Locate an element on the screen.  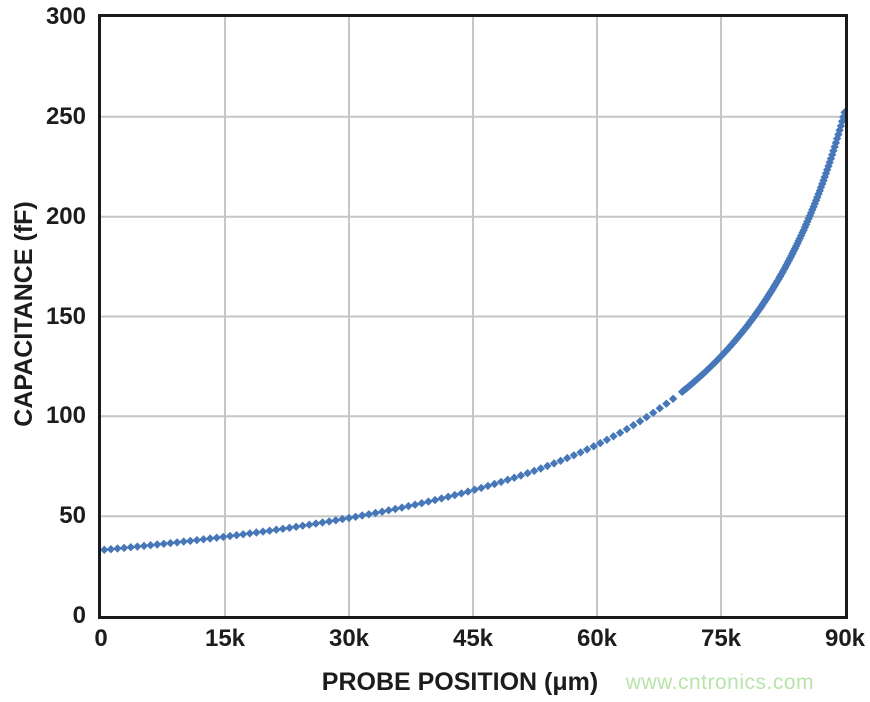
x-tick-label: 60k is located at coordinates (597, 638).